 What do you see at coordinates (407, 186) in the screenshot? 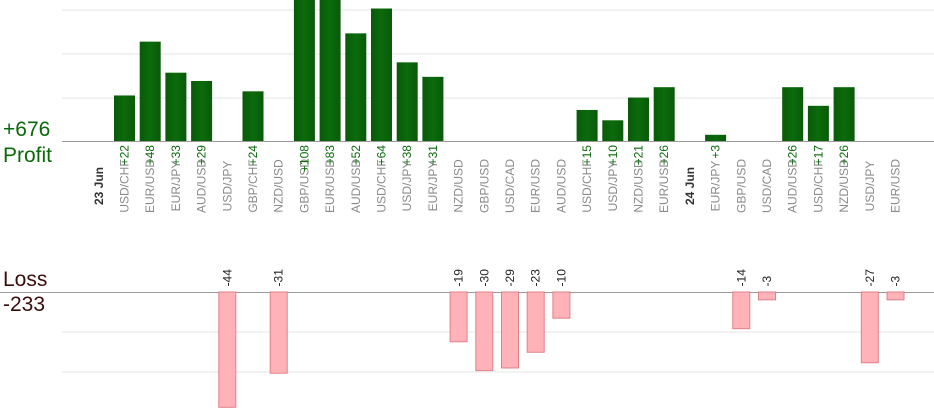
I see `pair-label-0-11: USD/JPY` at bounding box center [407, 186].